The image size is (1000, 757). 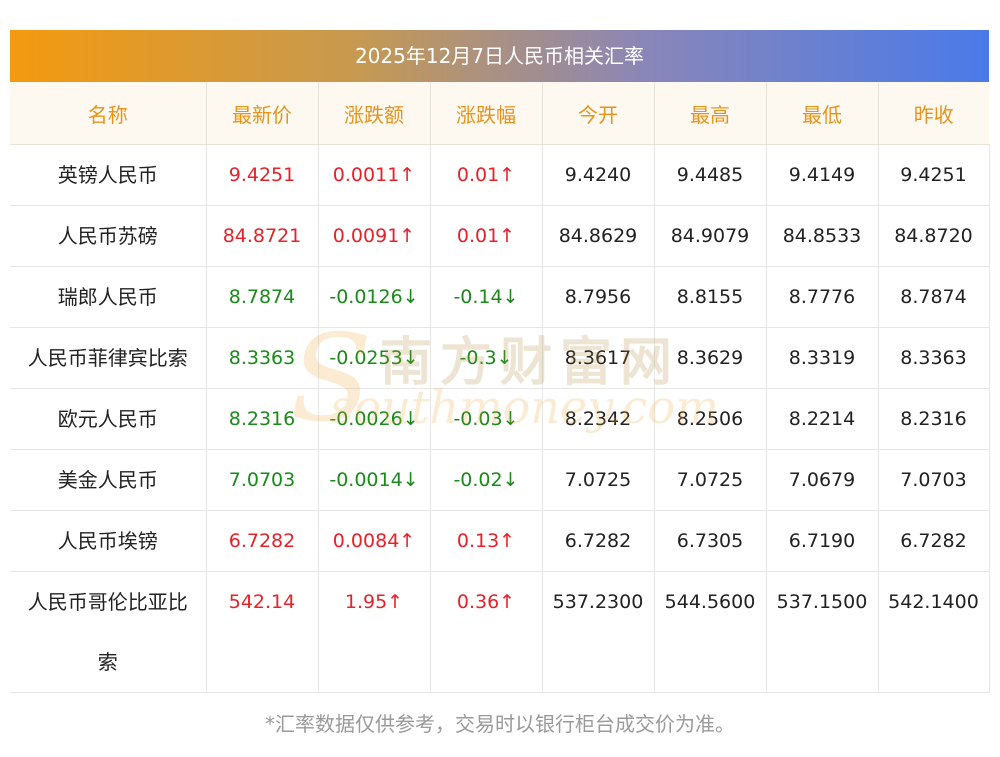 I want to click on cell-high: 544.5600, so click(x=710, y=632).